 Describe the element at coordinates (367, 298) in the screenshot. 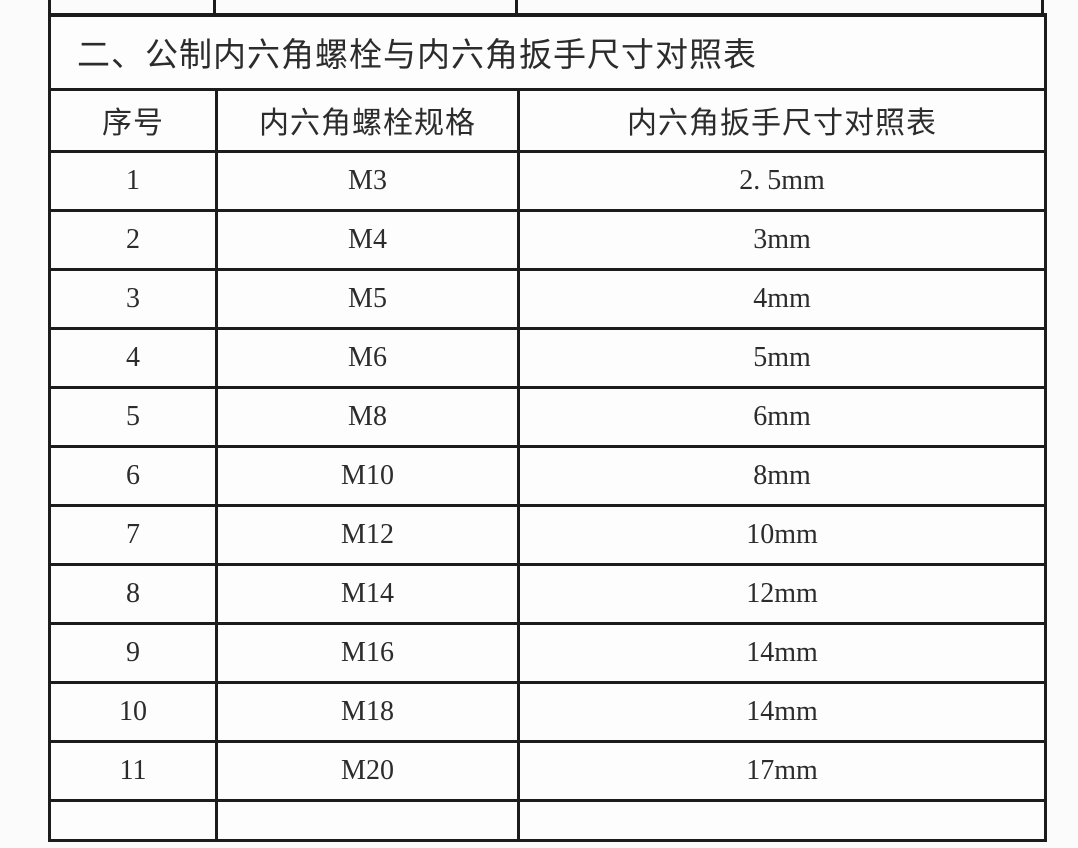

I see `cell-bolt-spec: M5` at that location.